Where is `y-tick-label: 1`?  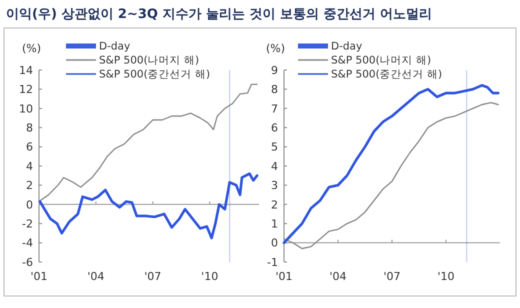
y-tick-label: 1 is located at coordinates (274, 223).